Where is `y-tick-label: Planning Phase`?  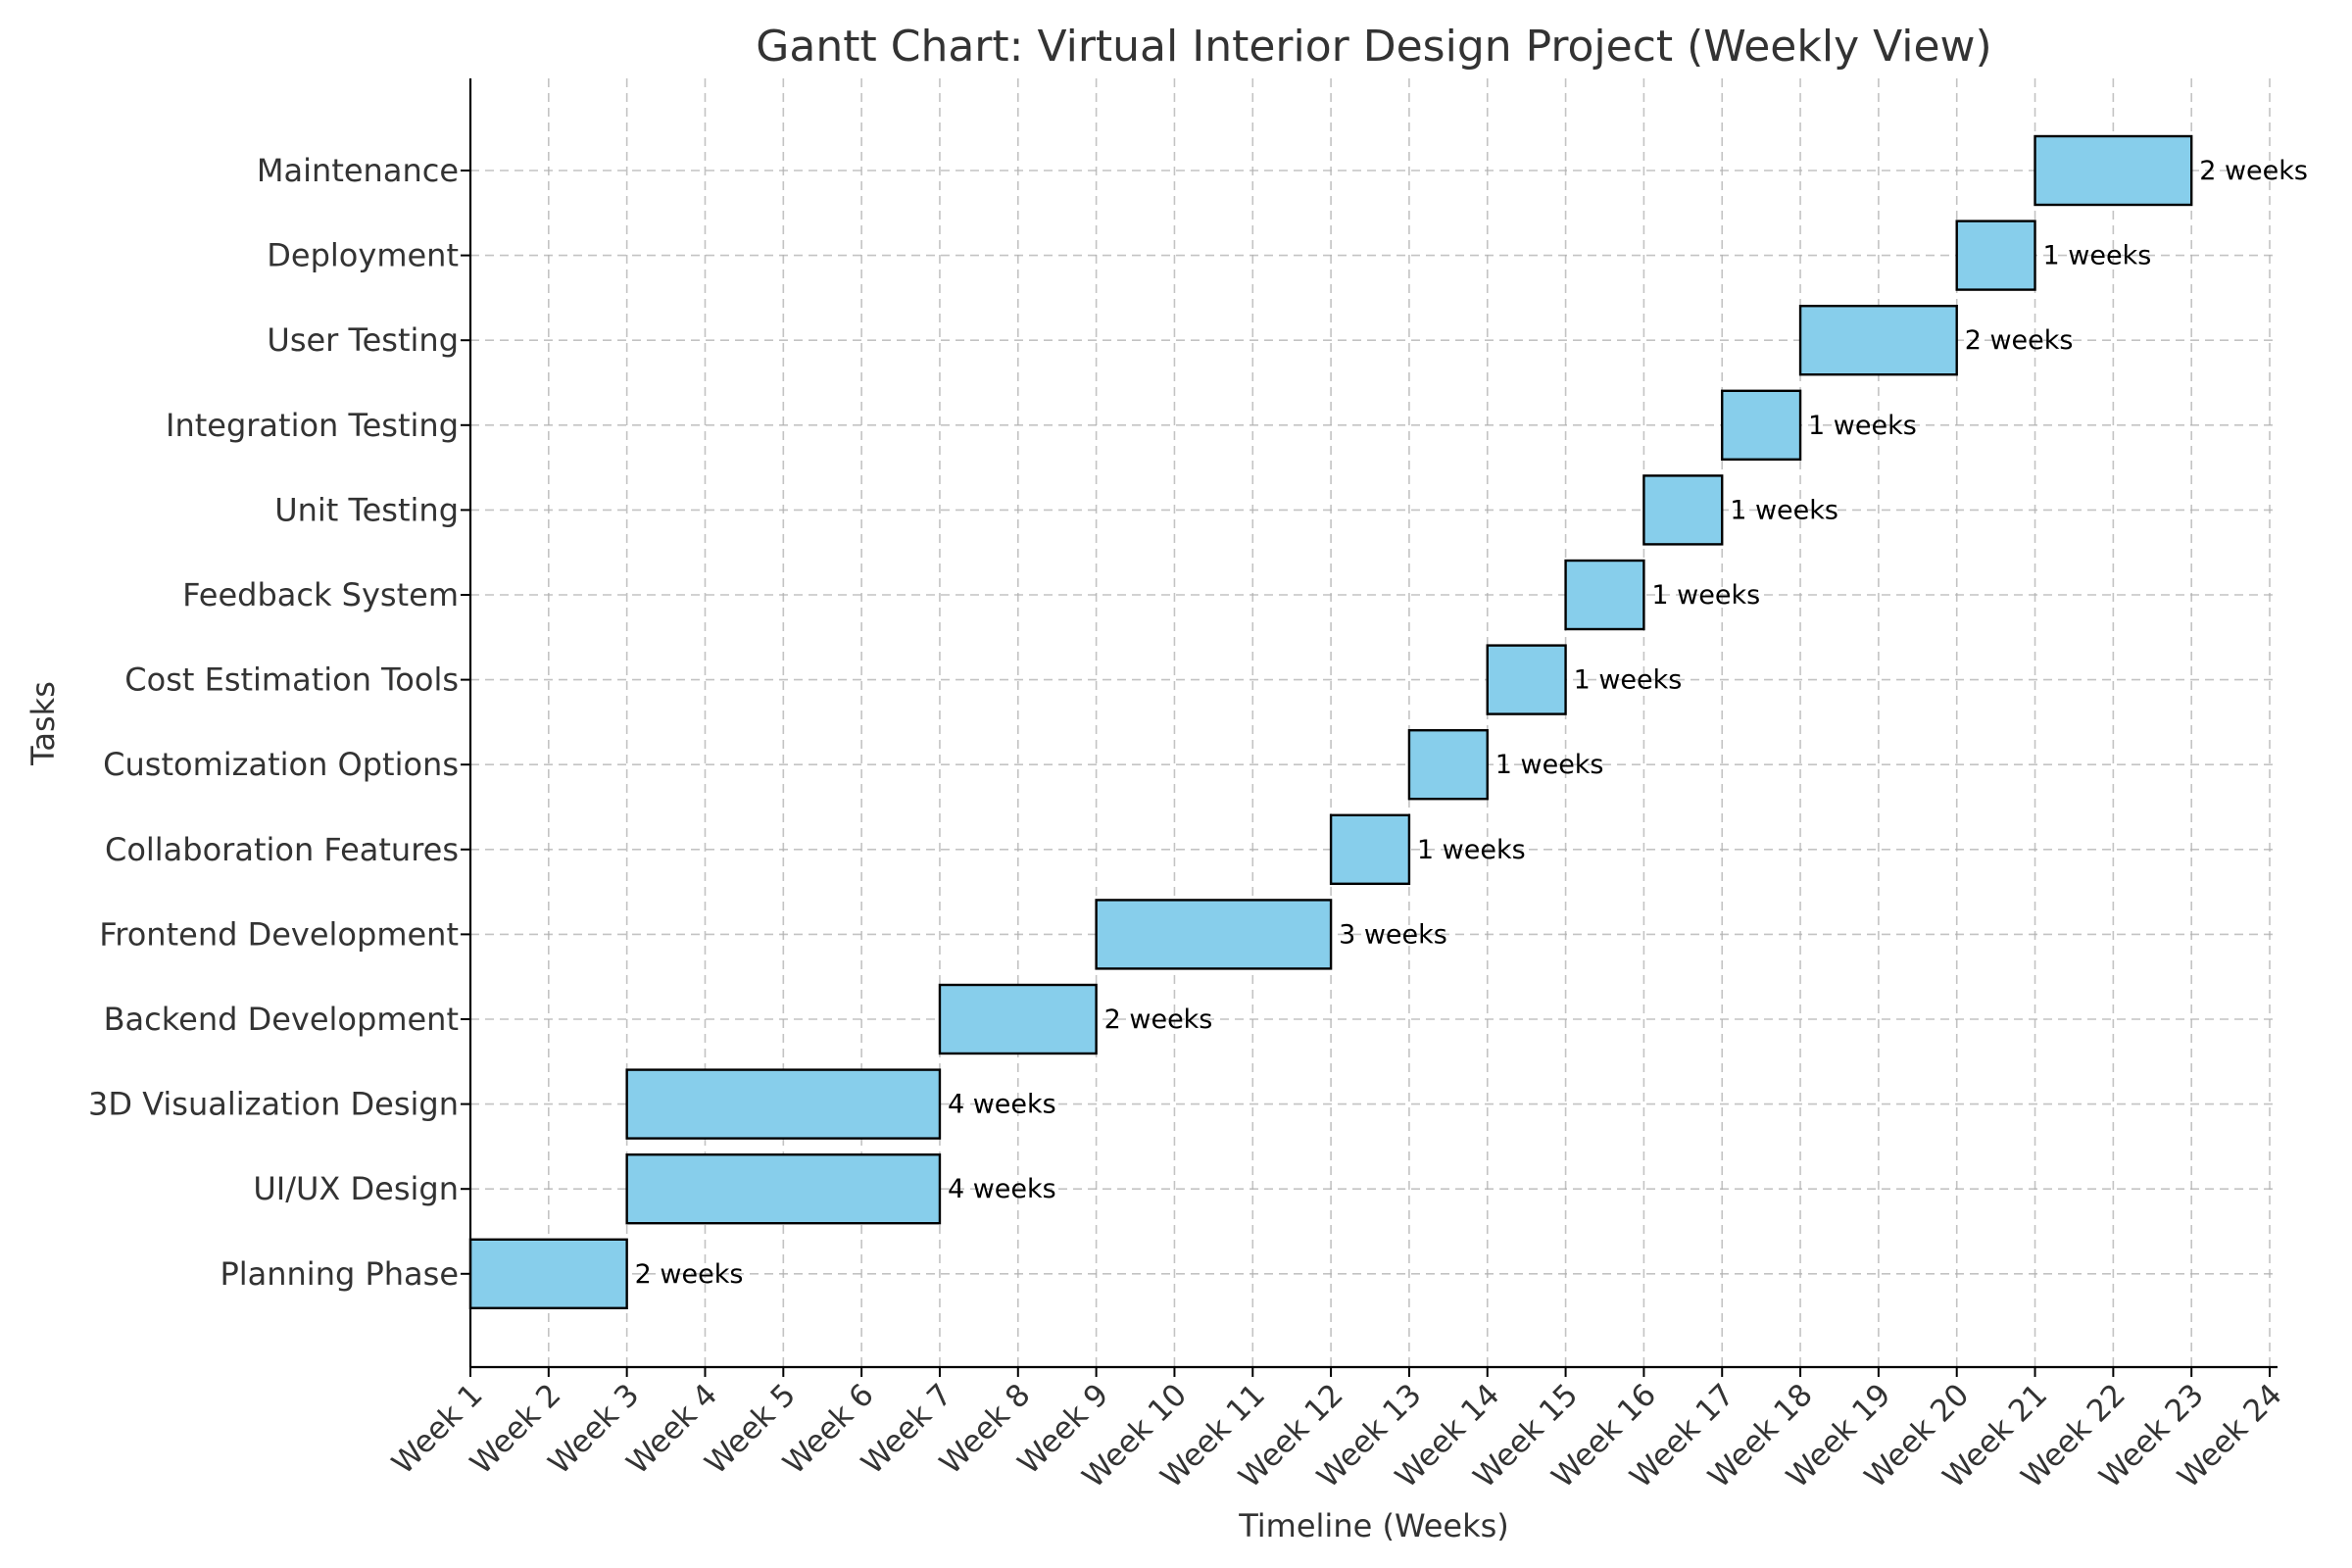 y-tick-label: Planning Phase is located at coordinates (339, 1274).